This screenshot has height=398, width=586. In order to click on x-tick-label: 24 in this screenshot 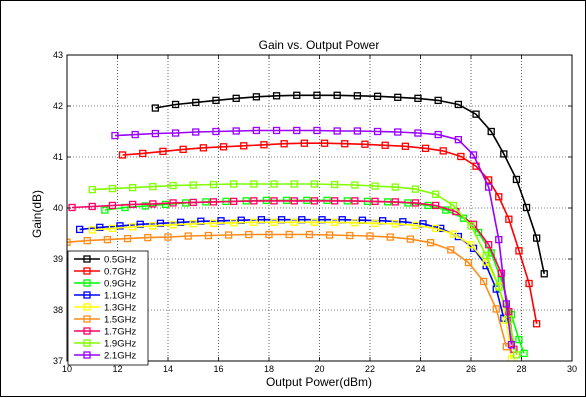, I will do `click(420, 369)`.